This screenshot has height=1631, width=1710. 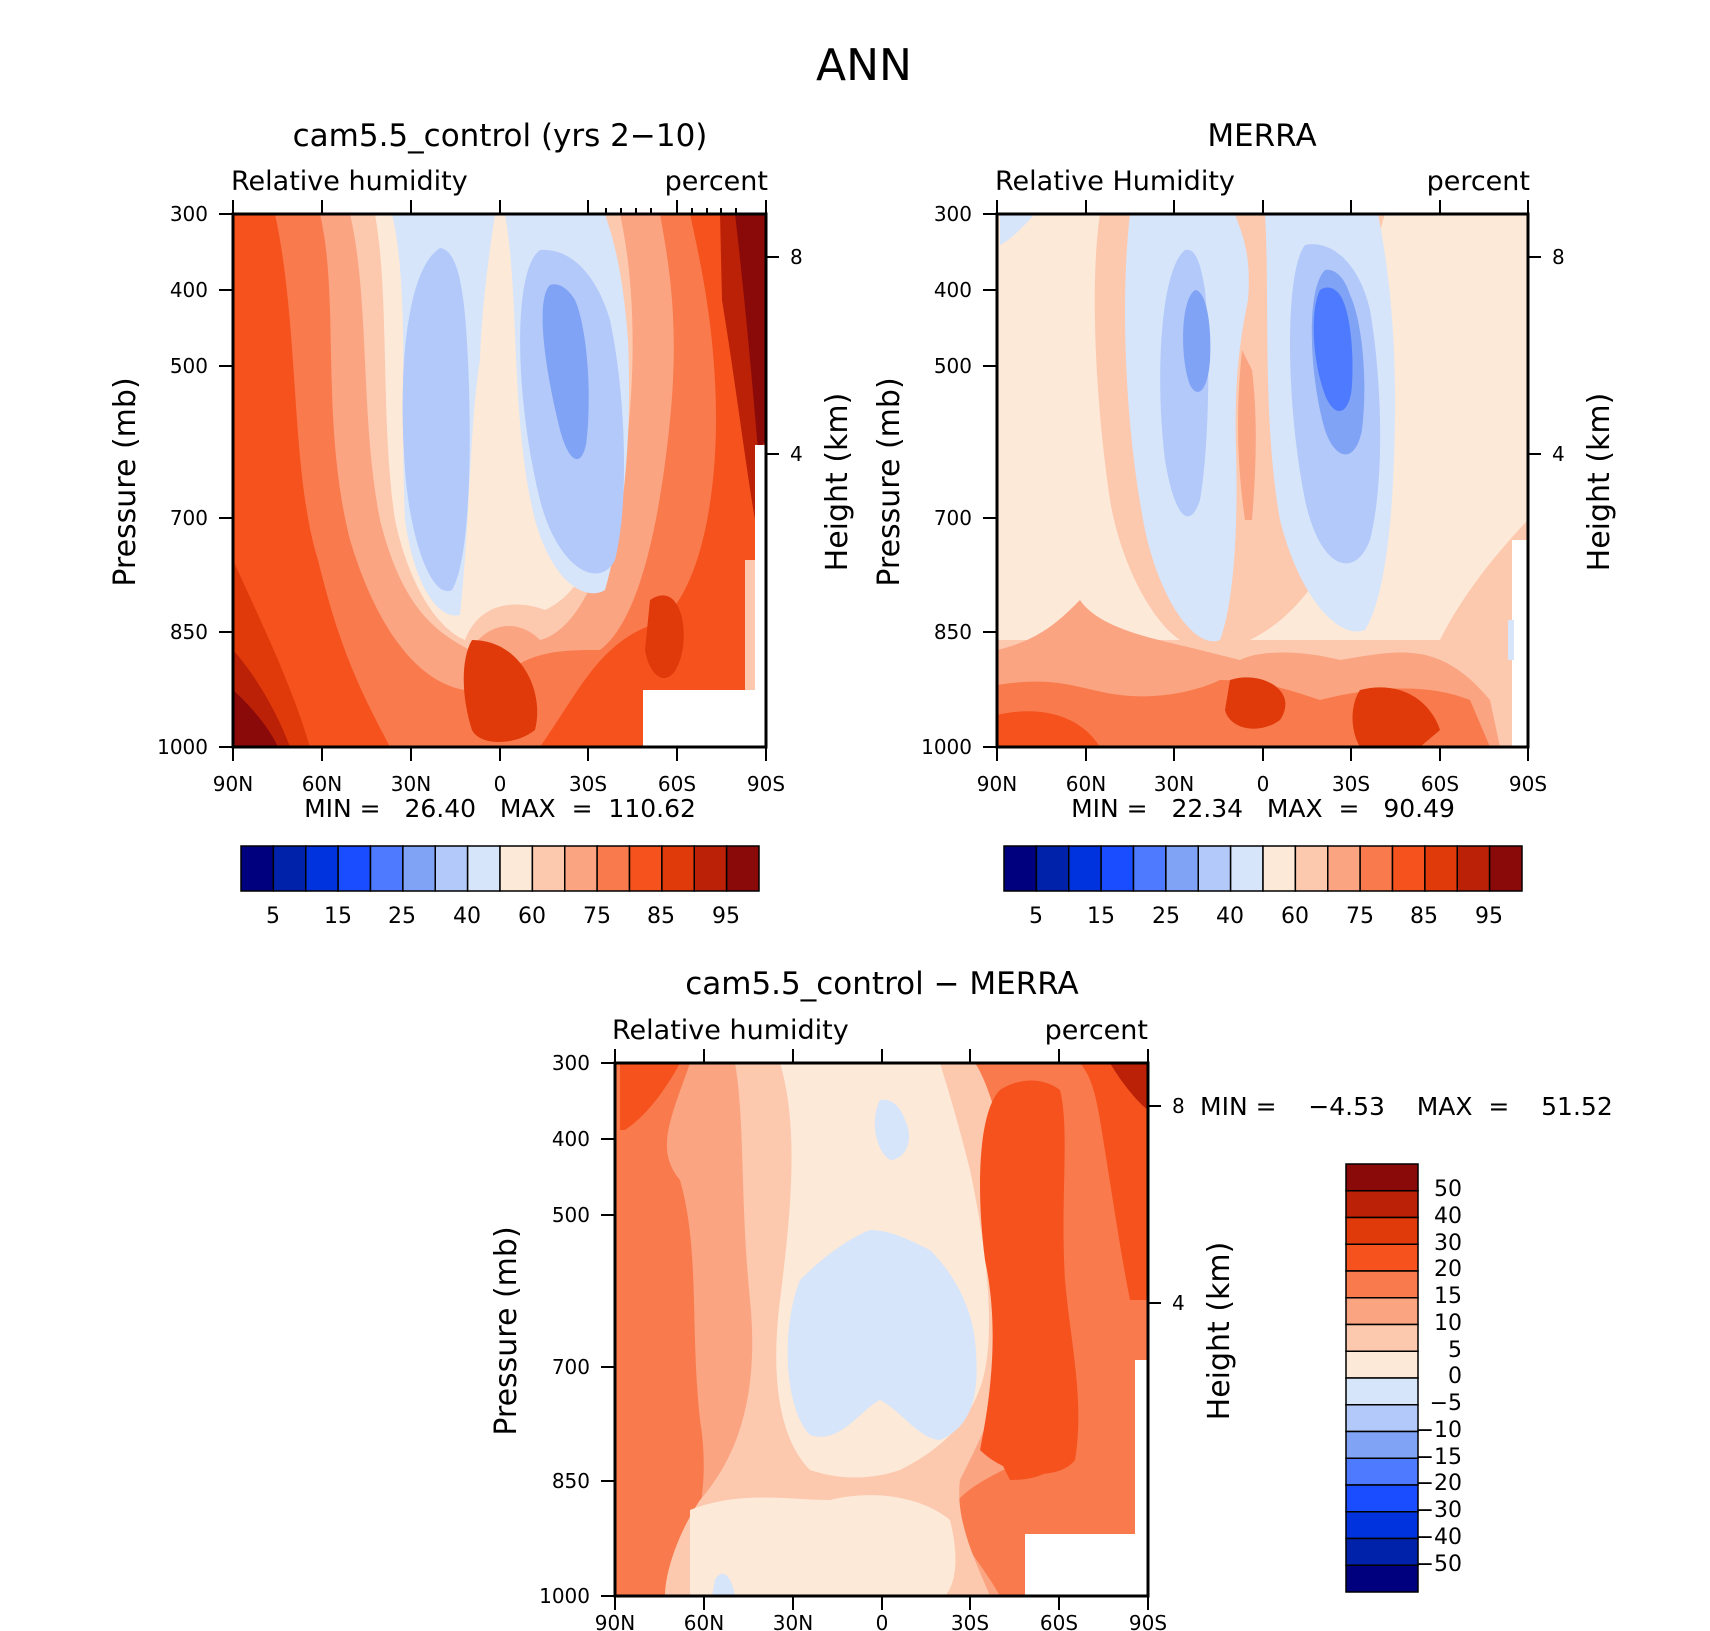 What do you see at coordinates (1101, 916) in the screenshot?
I see `colorbar-label: 15` at bounding box center [1101, 916].